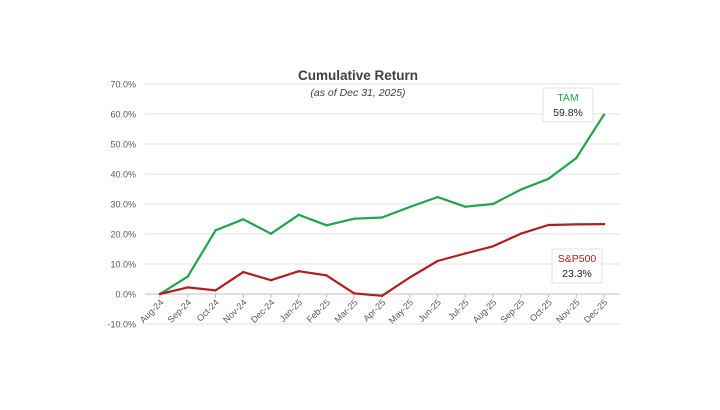  What do you see at coordinates (577, 259) in the screenshot?
I see `series-name-label: S&P500` at bounding box center [577, 259].